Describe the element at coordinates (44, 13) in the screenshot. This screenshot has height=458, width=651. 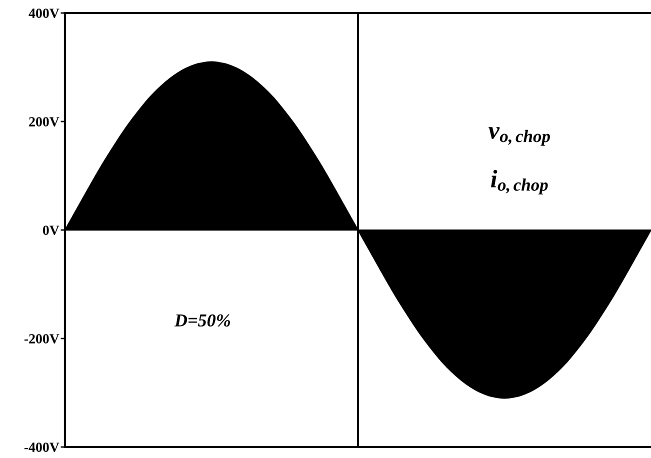
I see `y-tick-label: 400V` at that location.